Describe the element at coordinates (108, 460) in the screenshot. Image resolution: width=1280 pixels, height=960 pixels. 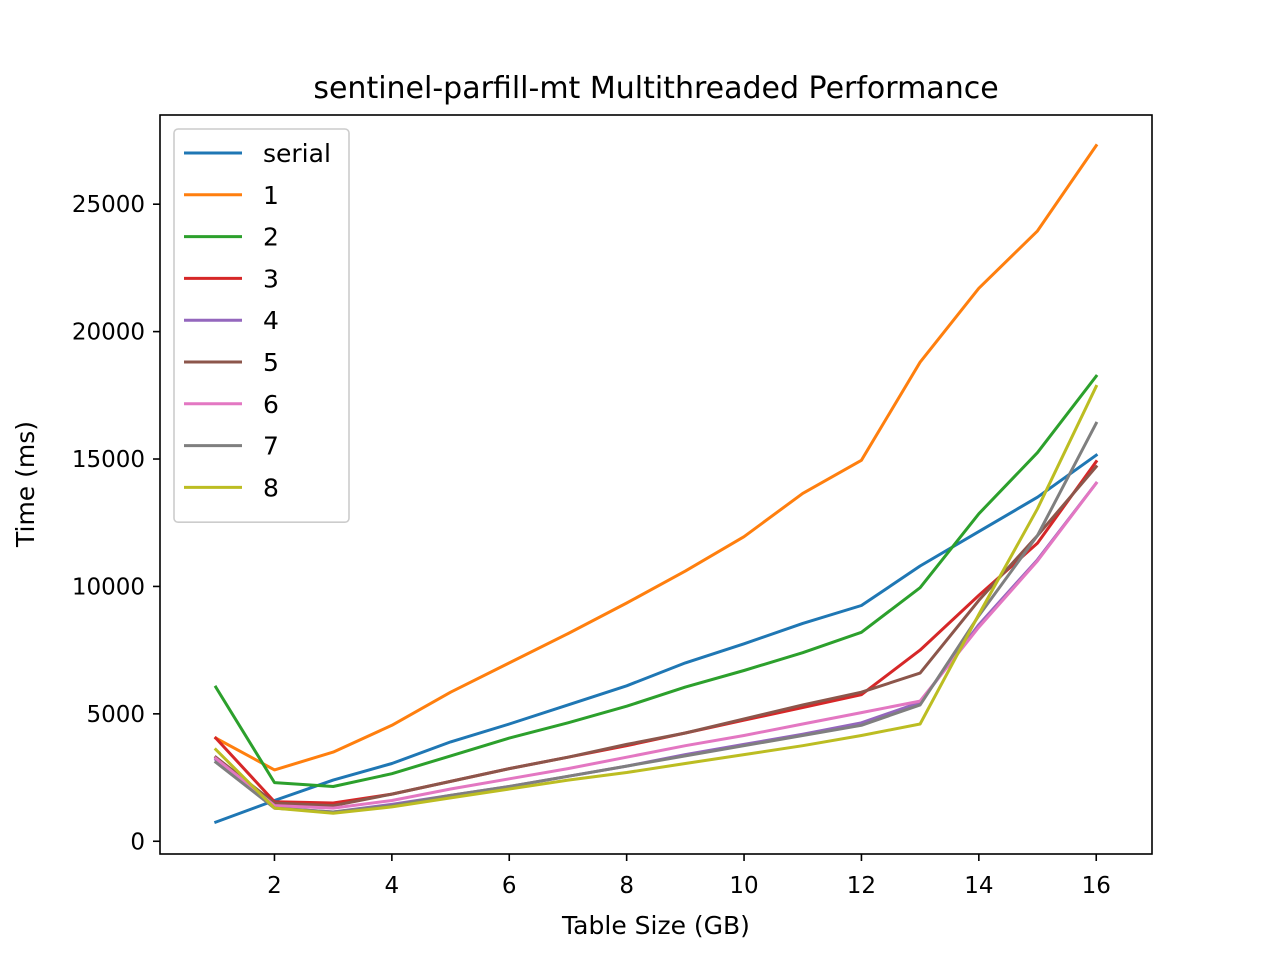
I see `y-tick-label: 15000` at that location.